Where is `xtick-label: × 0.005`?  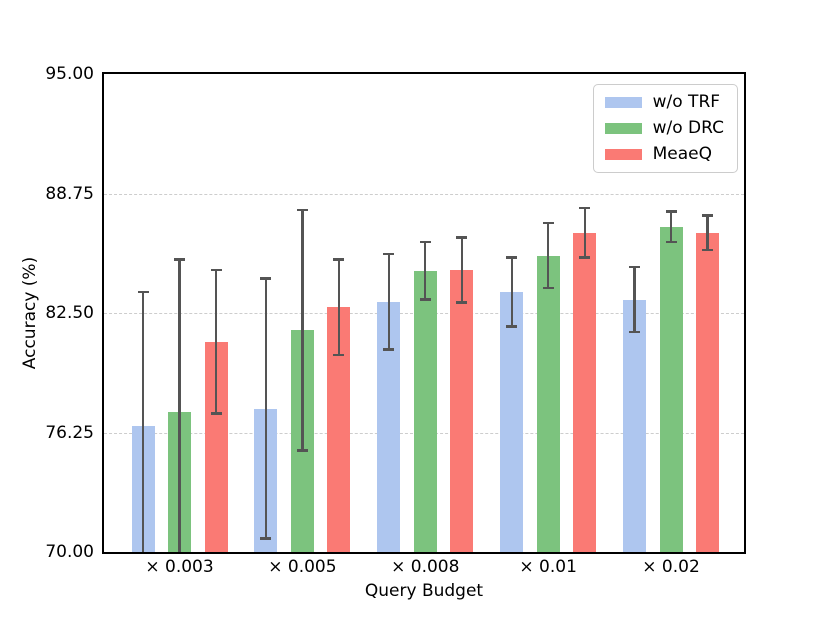 xtick-label: × 0.005 is located at coordinates (302, 567).